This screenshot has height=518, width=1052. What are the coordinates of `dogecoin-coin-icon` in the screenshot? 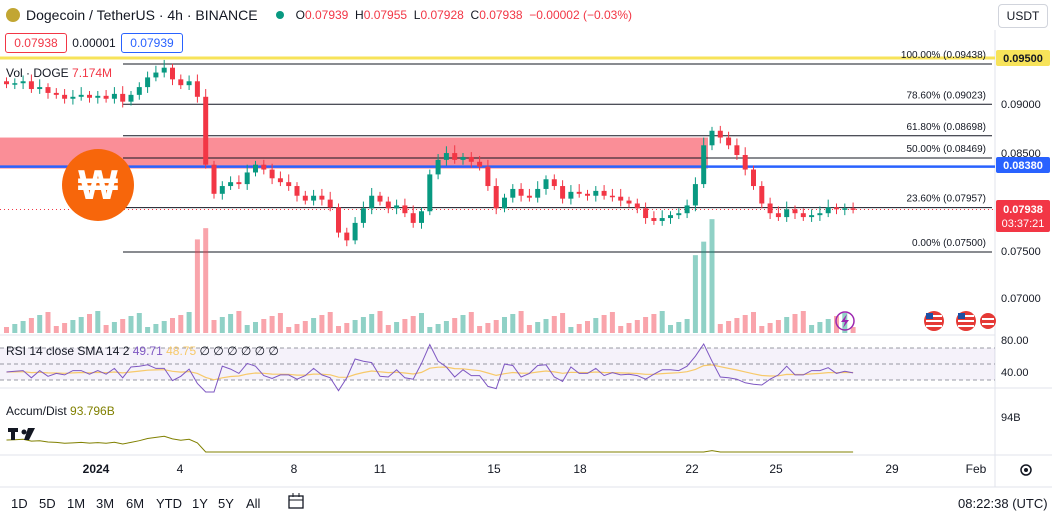 It's located at (13, 15).